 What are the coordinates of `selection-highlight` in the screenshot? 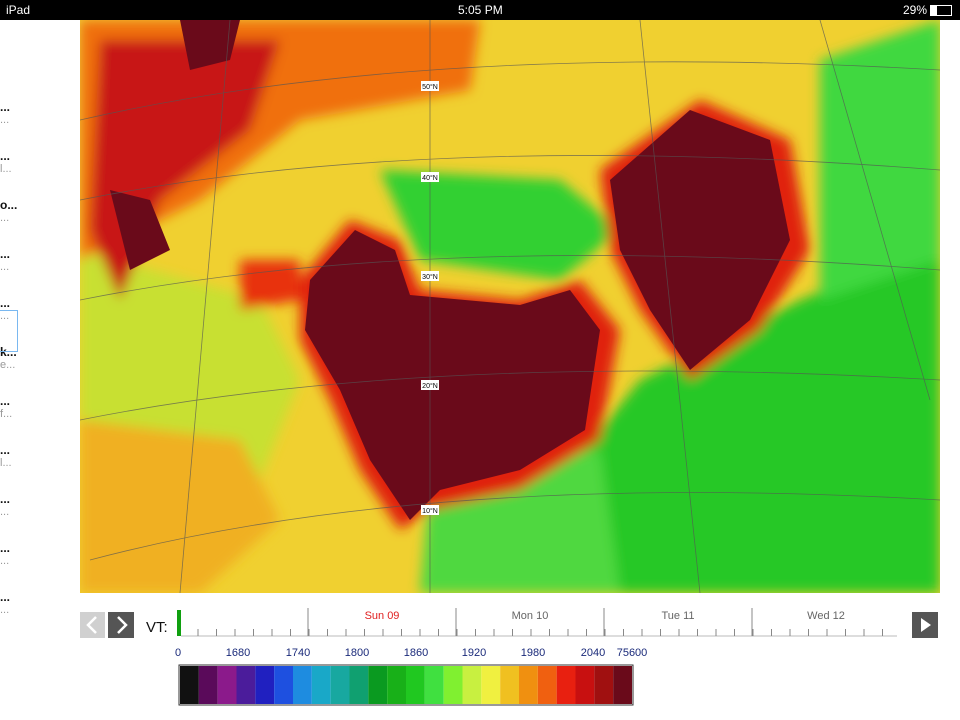 It's located at (9, 331).